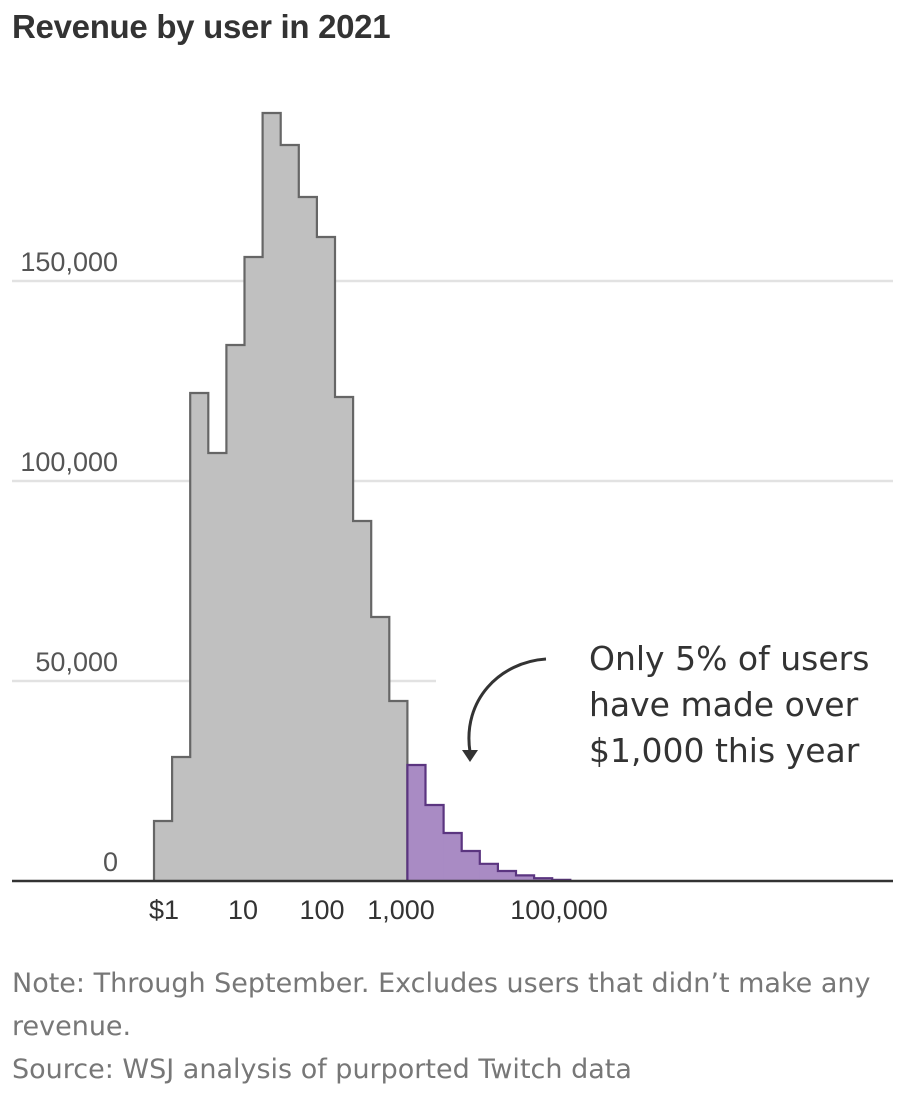 The height and width of the screenshot is (1095, 922). I want to click on y-tick-label: 100,000, so click(69, 462).